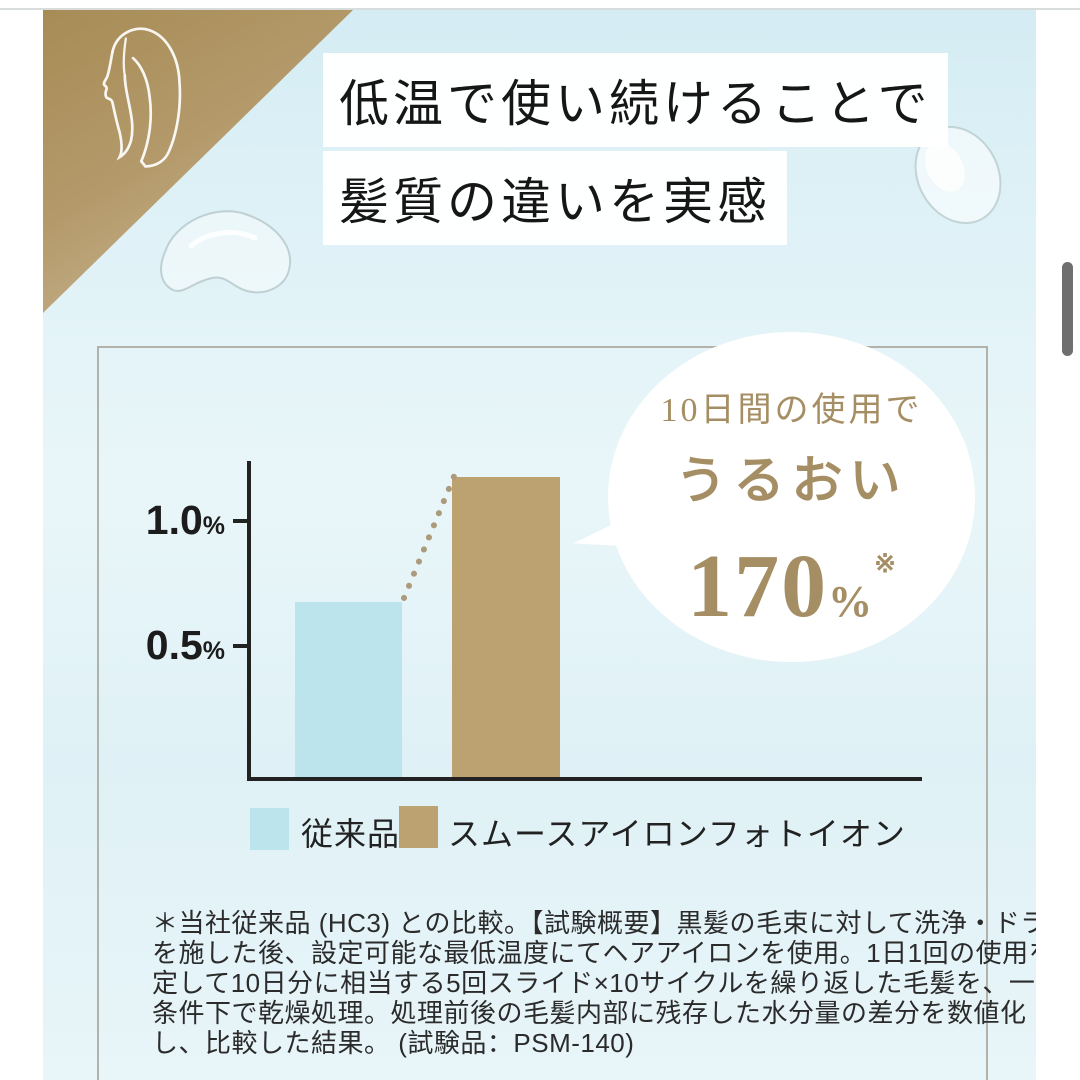 This screenshot has width=1080, height=1080. Describe the element at coordinates (594, 953) in the screenshot. I see `footnote-line: を施した後、設定可能な最低温度にてヘアアイロンを使用。1日1回の使用を想` at that location.